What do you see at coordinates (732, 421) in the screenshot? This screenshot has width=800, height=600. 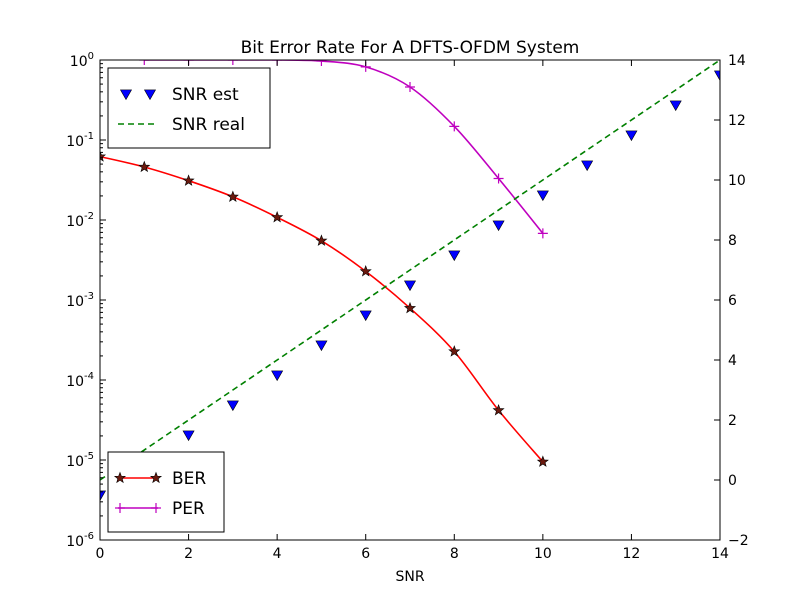 I see `y2-tick-label: 2` at bounding box center [732, 421].